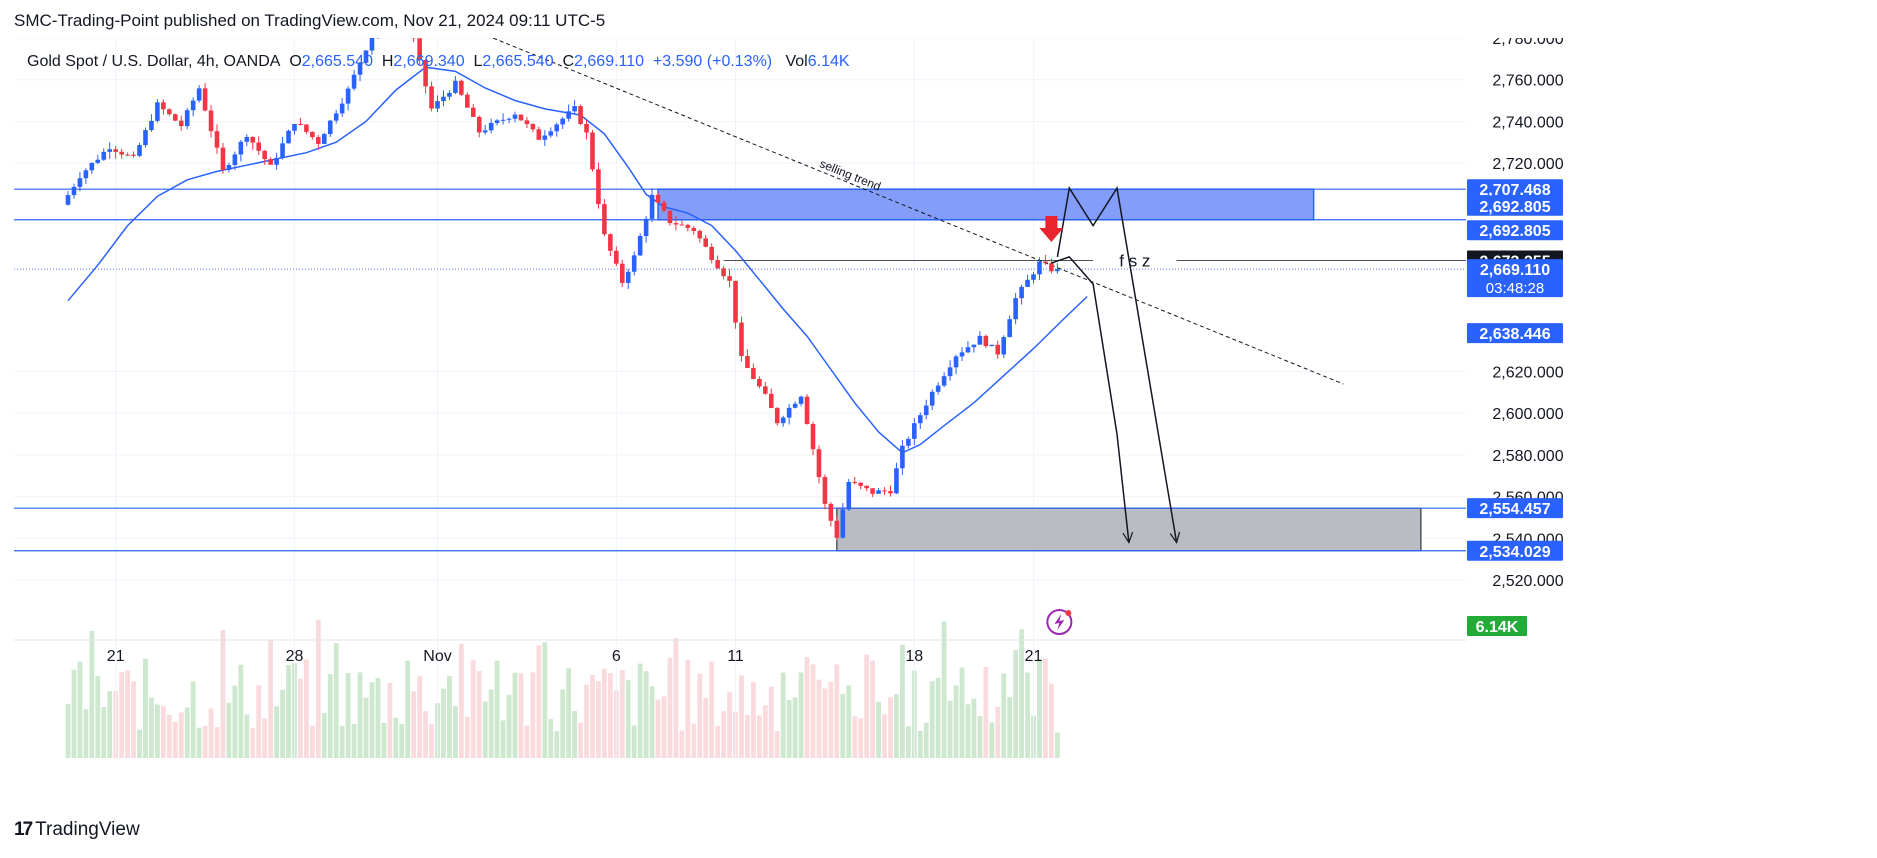  Describe the element at coordinates (1514, 190) in the screenshot. I see `price-tag-level: 2,707.468` at that location.